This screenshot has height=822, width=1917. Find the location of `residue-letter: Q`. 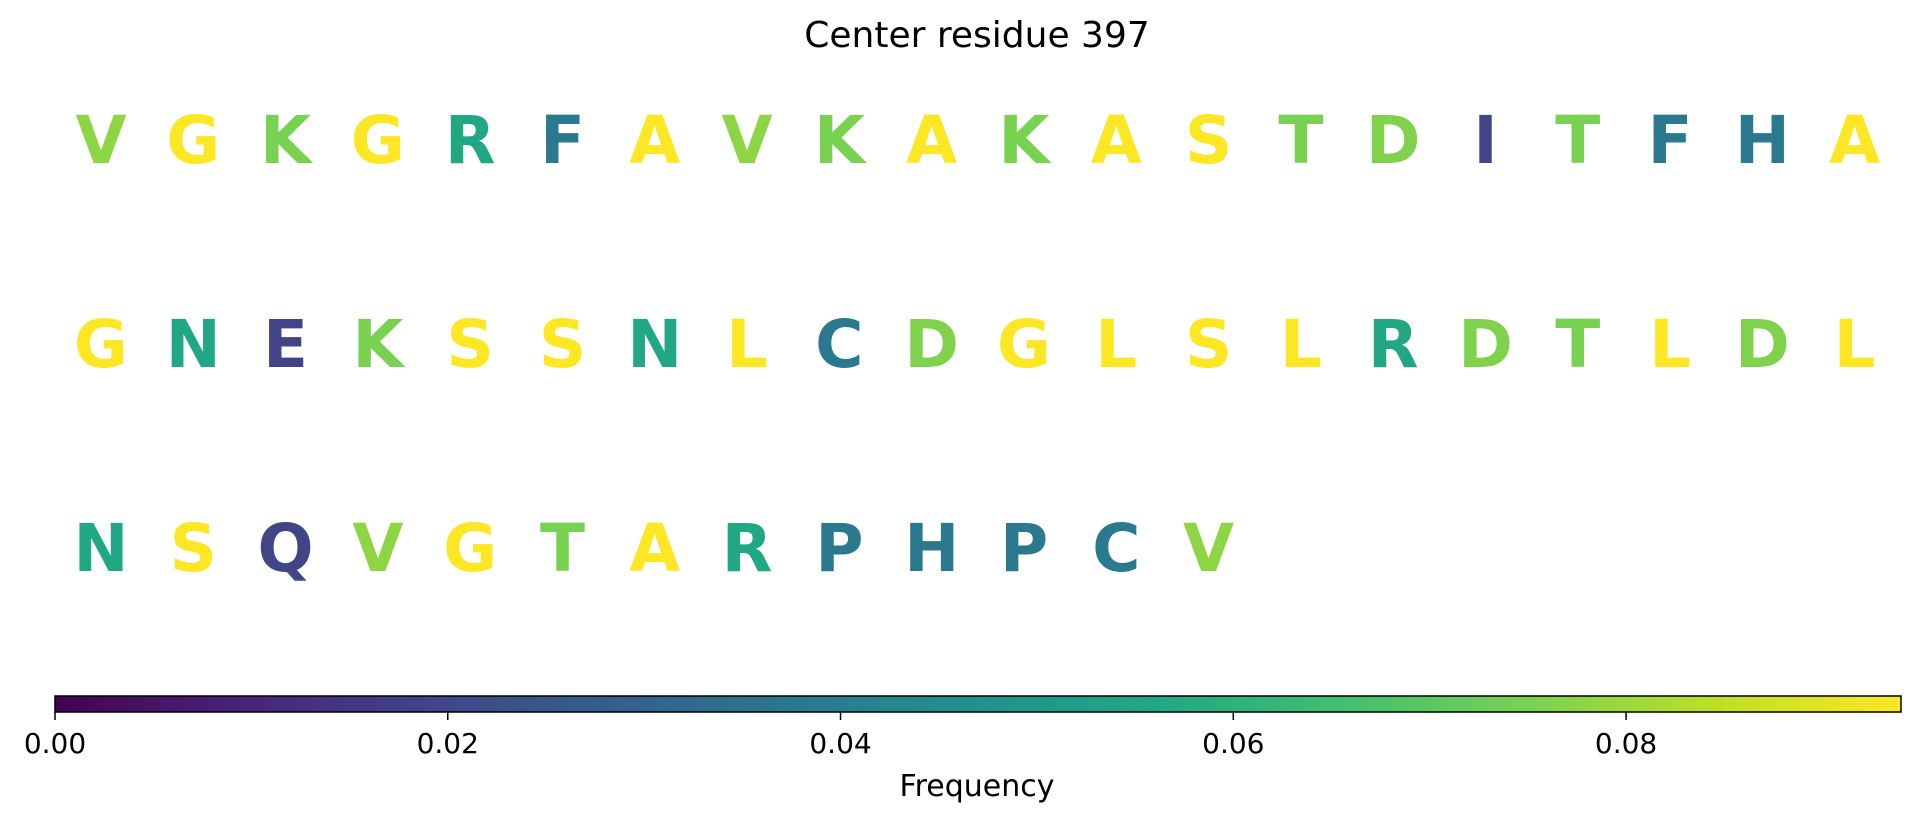

residue-letter: Q is located at coordinates (286, 548).